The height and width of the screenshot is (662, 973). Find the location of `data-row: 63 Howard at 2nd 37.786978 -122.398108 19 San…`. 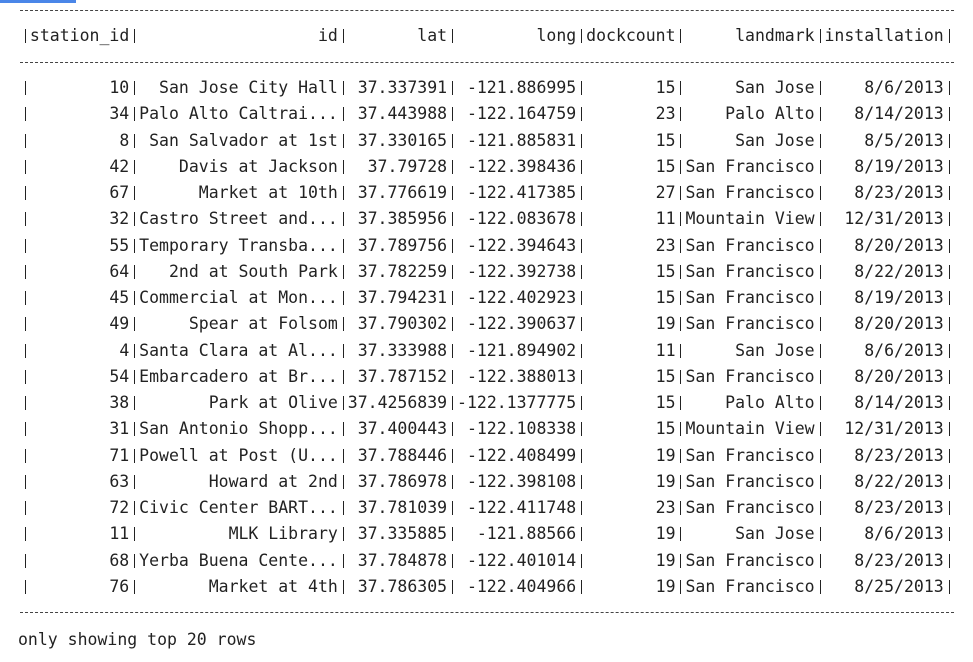

data-row: 63 Howard at 2nd 37.786978 -122.398108 19 San… is located at coordinates (487, 482).